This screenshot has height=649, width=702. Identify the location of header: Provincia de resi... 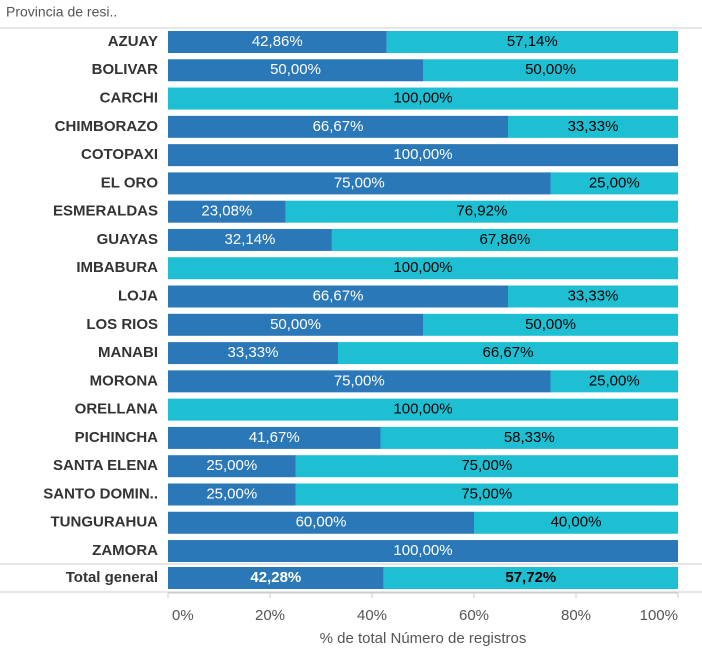
(61, 12).